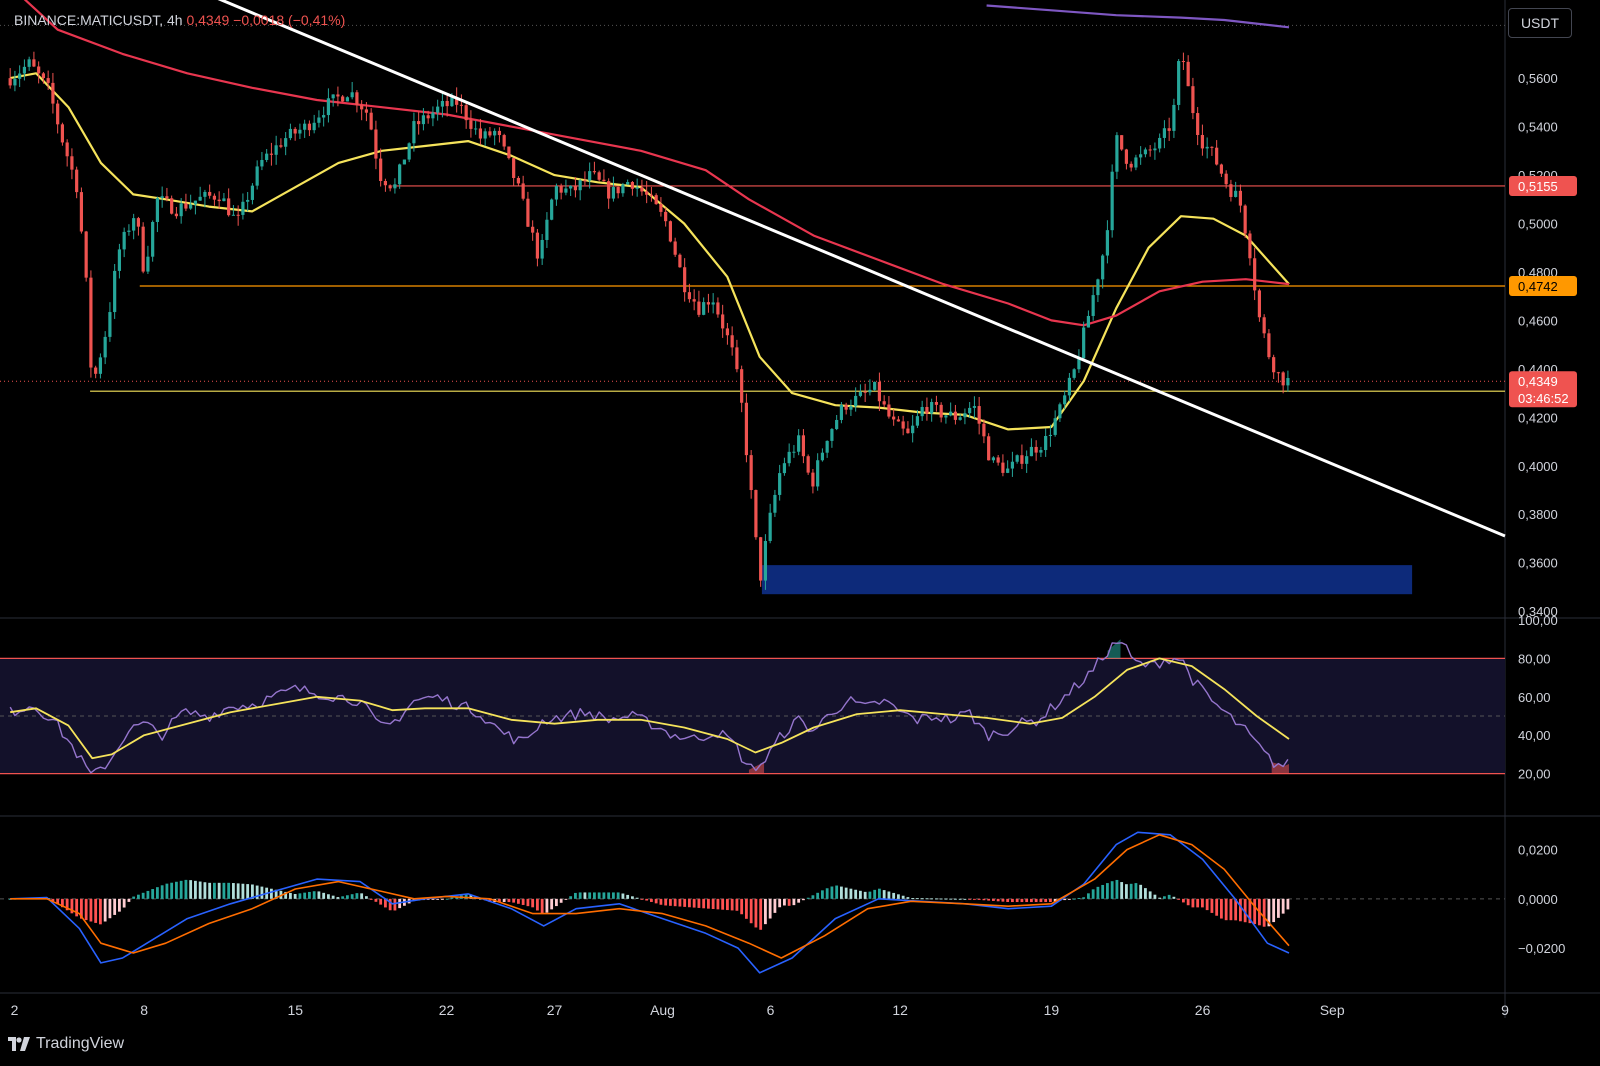 The width and height of the screenshot is (1600, 1066). Describe the element at coordinates (1203, 1010) in the screenshot. I see `time-tick-label: 26` at that location.